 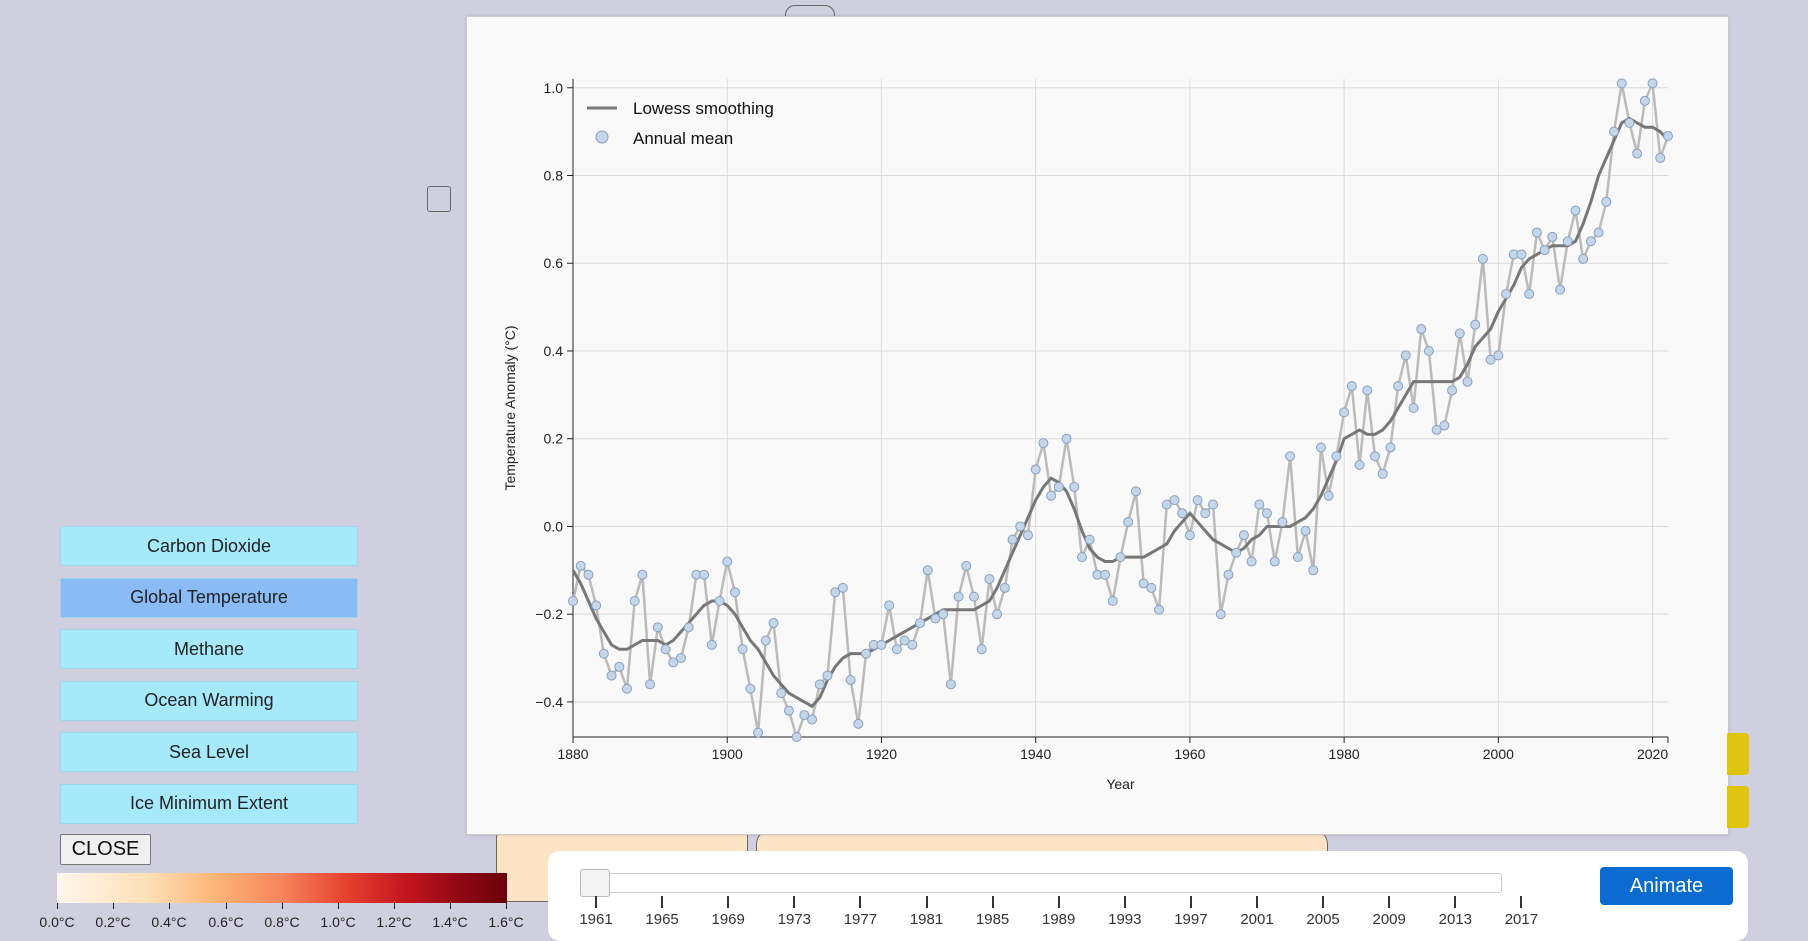 What do you see at coordinates (602, 137) in the screenshot?
I see `legend-annual-swatch` at bounding box center [602, 137].